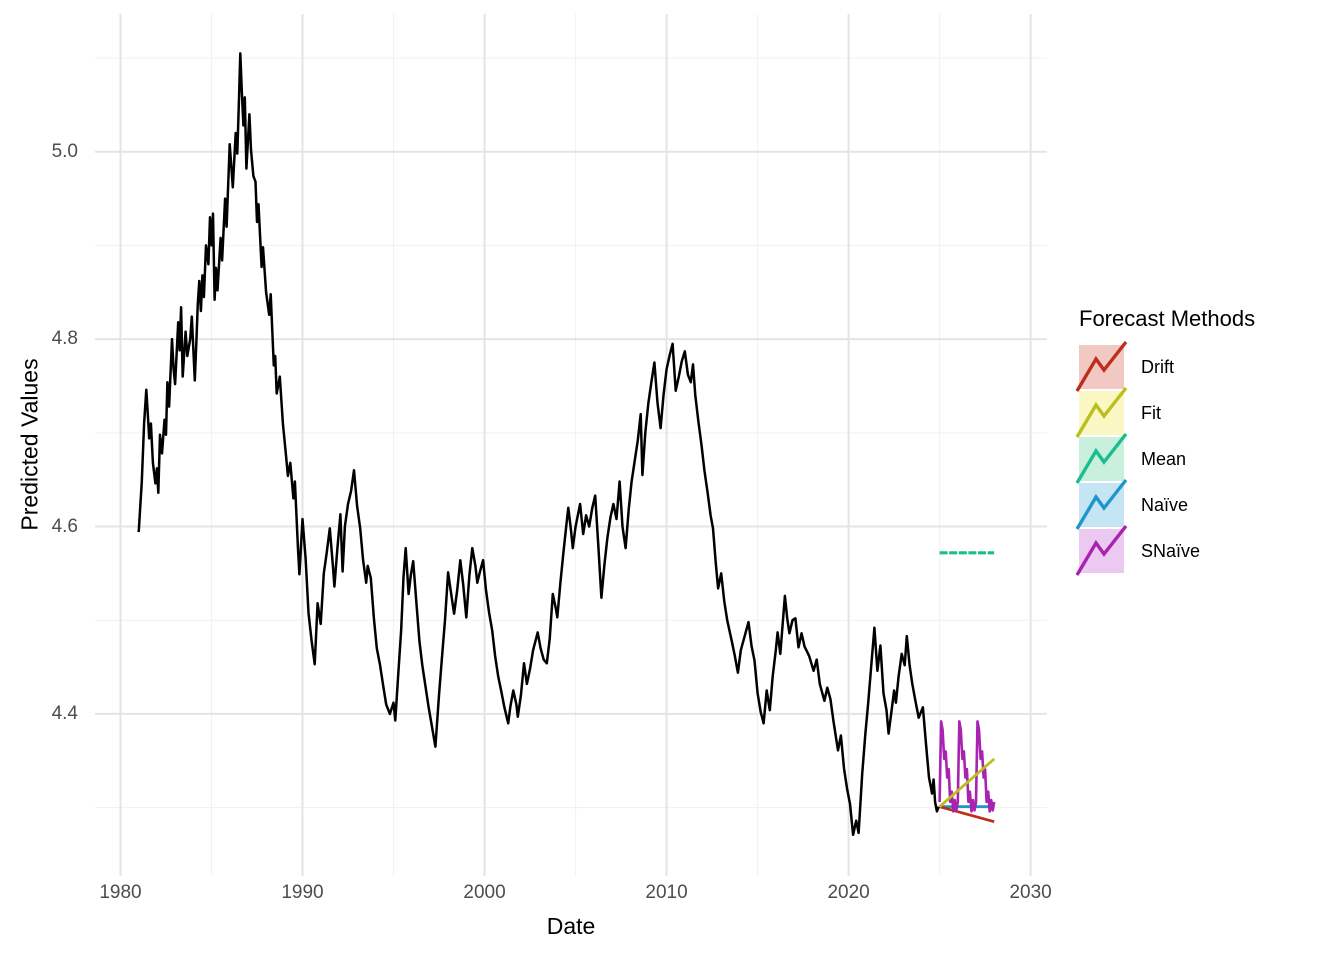 The width and height of the screenshot is (1344, 960). What do you see at coordinates (1171, 550) in the screenshot?
I see `legend-label: SNaïve` at bounding box center [1171, 550].